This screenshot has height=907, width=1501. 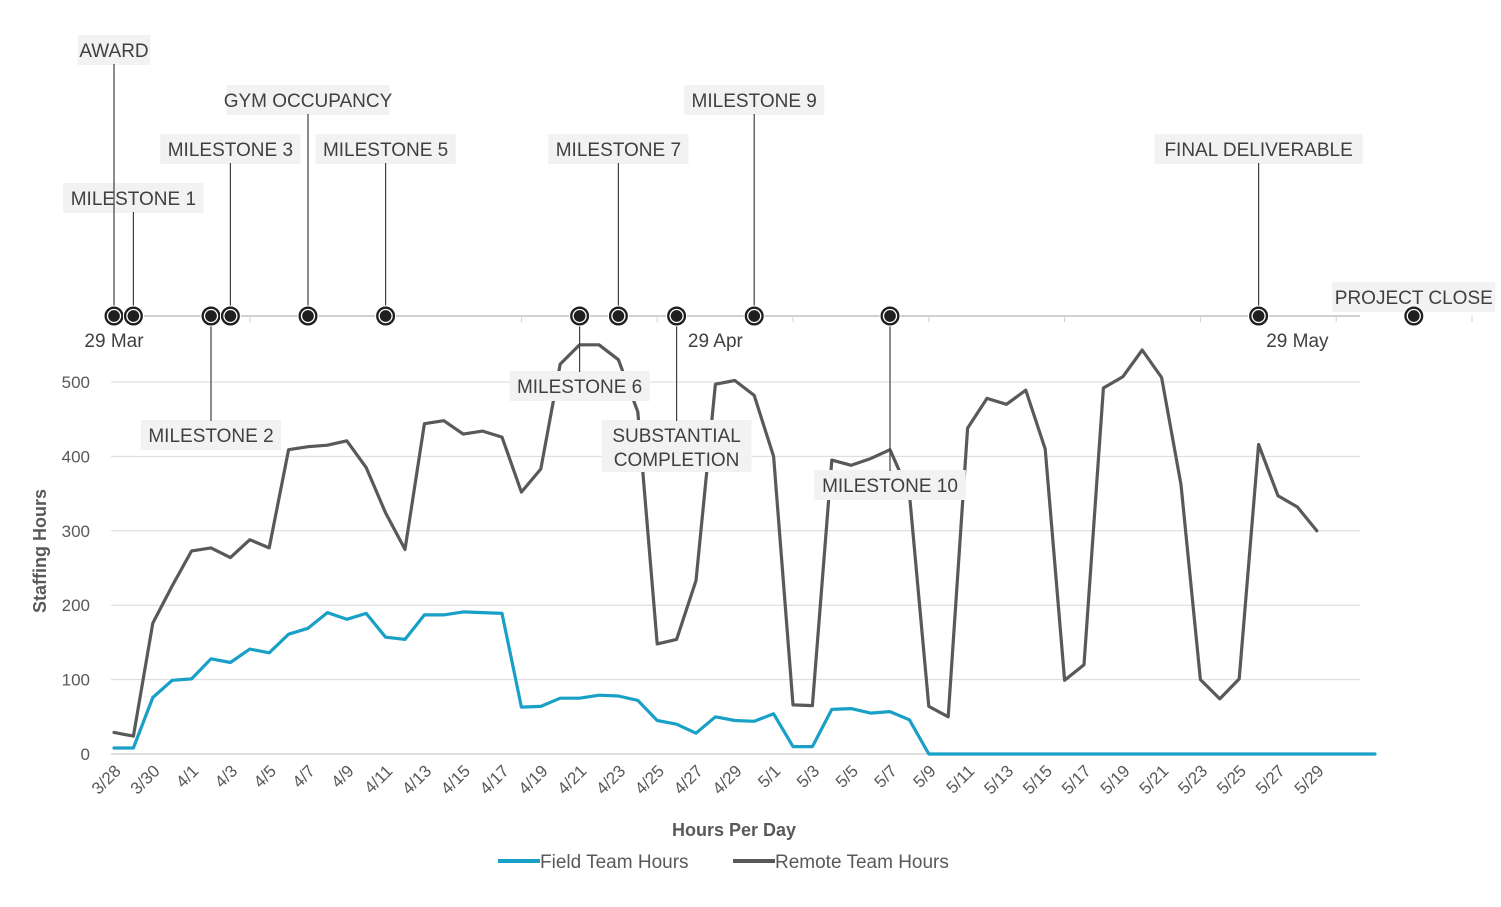 What do you see at coordinates (40, 551) in the screenshot?
I see `y-axis-title: Staffing Hours` at bounding box center [40, 551].